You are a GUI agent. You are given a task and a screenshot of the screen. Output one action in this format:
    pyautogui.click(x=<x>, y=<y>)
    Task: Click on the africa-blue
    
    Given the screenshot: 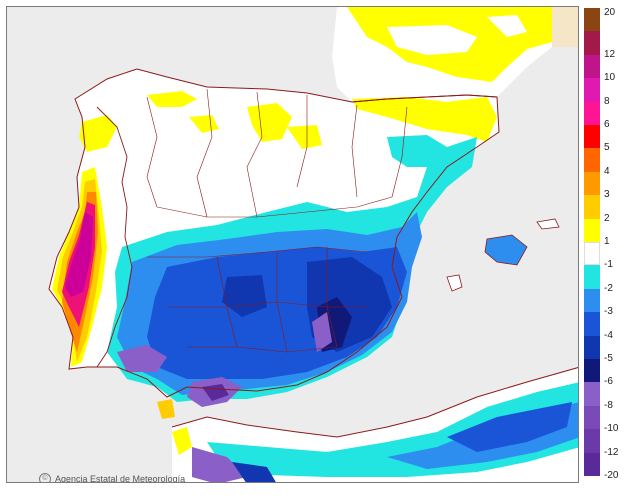 What is the action you would take?
    pyautogui.click(x=509, y=427)
    